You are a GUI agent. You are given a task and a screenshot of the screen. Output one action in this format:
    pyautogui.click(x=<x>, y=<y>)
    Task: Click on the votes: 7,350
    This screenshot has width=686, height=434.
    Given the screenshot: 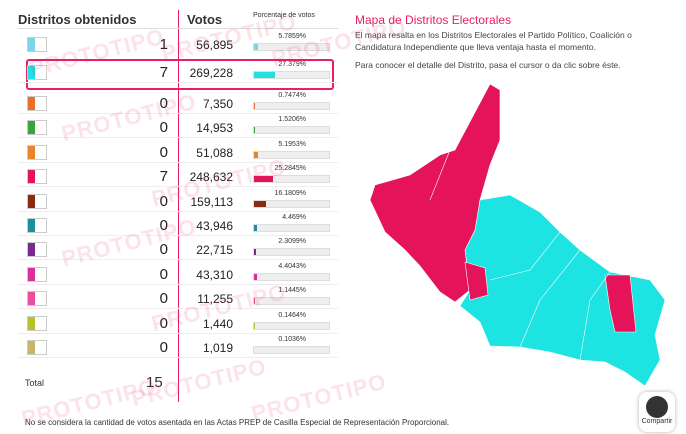 What is the action you would take?
    pyautogui.click(x=217, y=104)
    